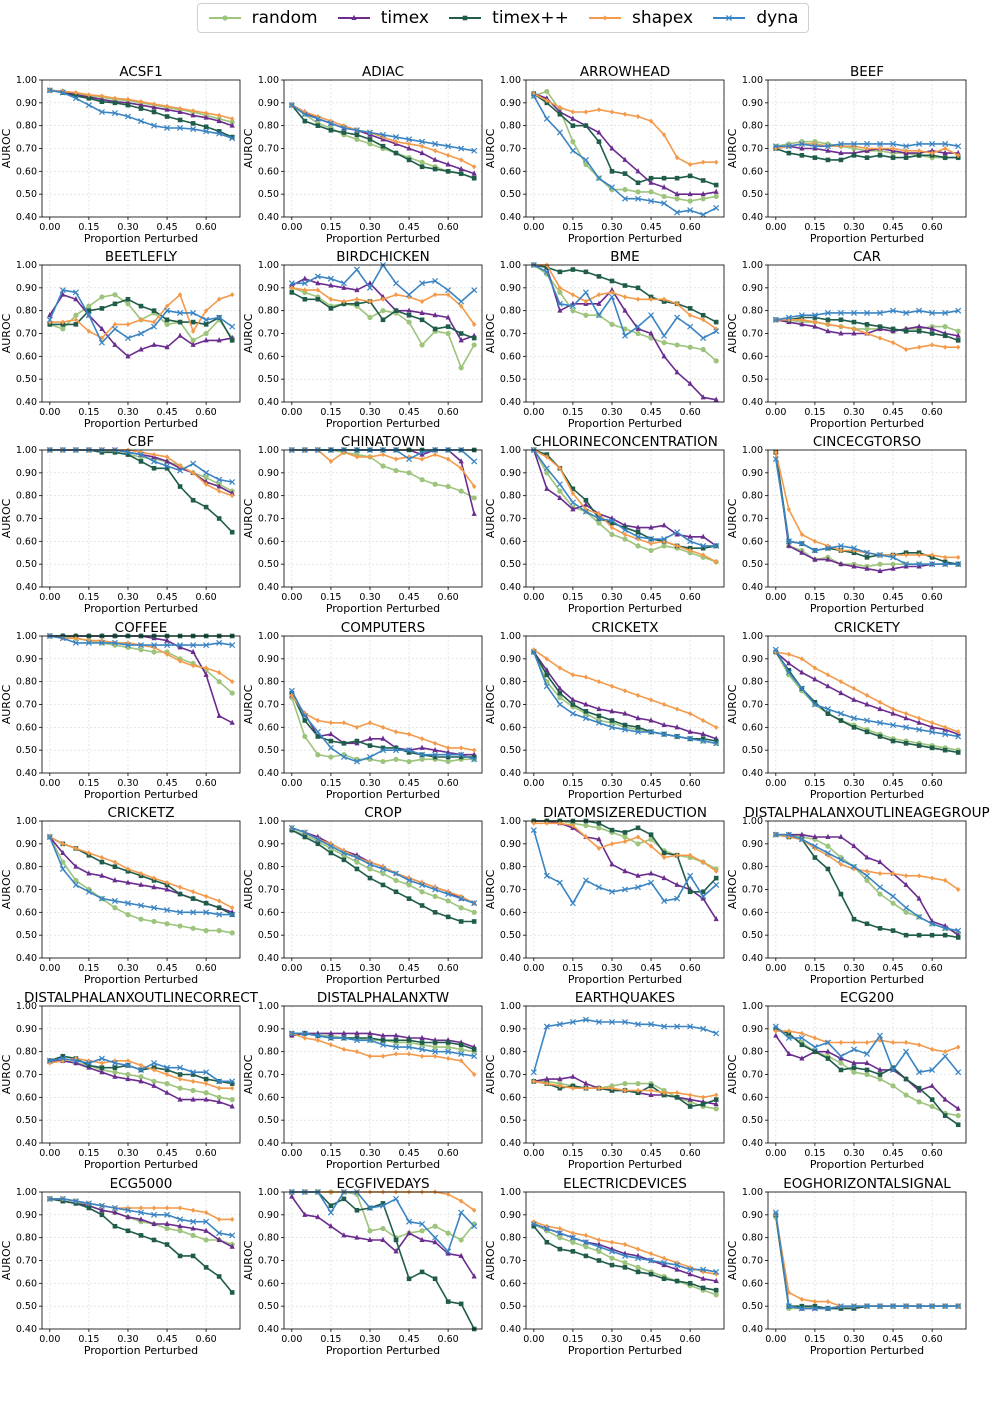 The width and height of the screenshot is (996, 1410). Describe the element at coordinates (383, 442) in the screenshot. I see `panel-title: CHINATOWN` at that location.